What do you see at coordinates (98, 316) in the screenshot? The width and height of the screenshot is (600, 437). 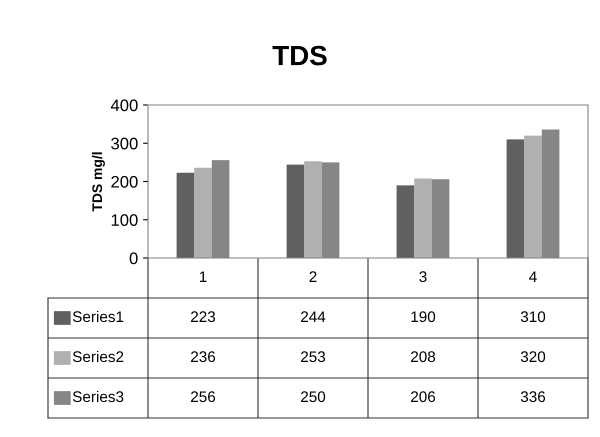 I see `legend-label: Series1` at bounding box center [98, 316].